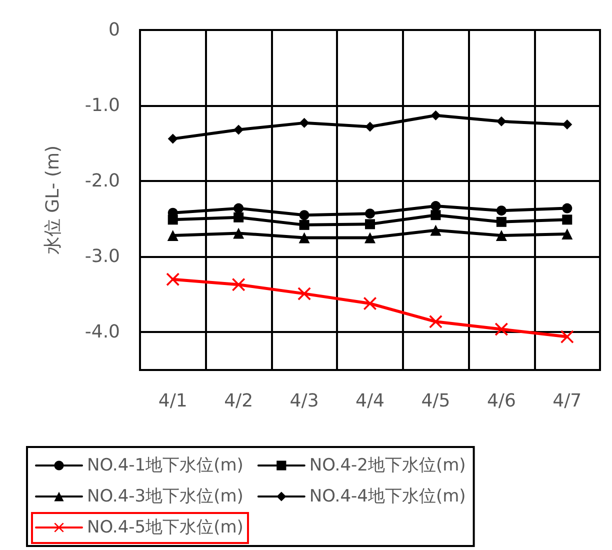 The width and height of the screenshot is (612, 550). What do you see at coordinates (173, 401) in the screenshot?
I see `x-tick-label: 4/1` at bounding box center [173, 401].